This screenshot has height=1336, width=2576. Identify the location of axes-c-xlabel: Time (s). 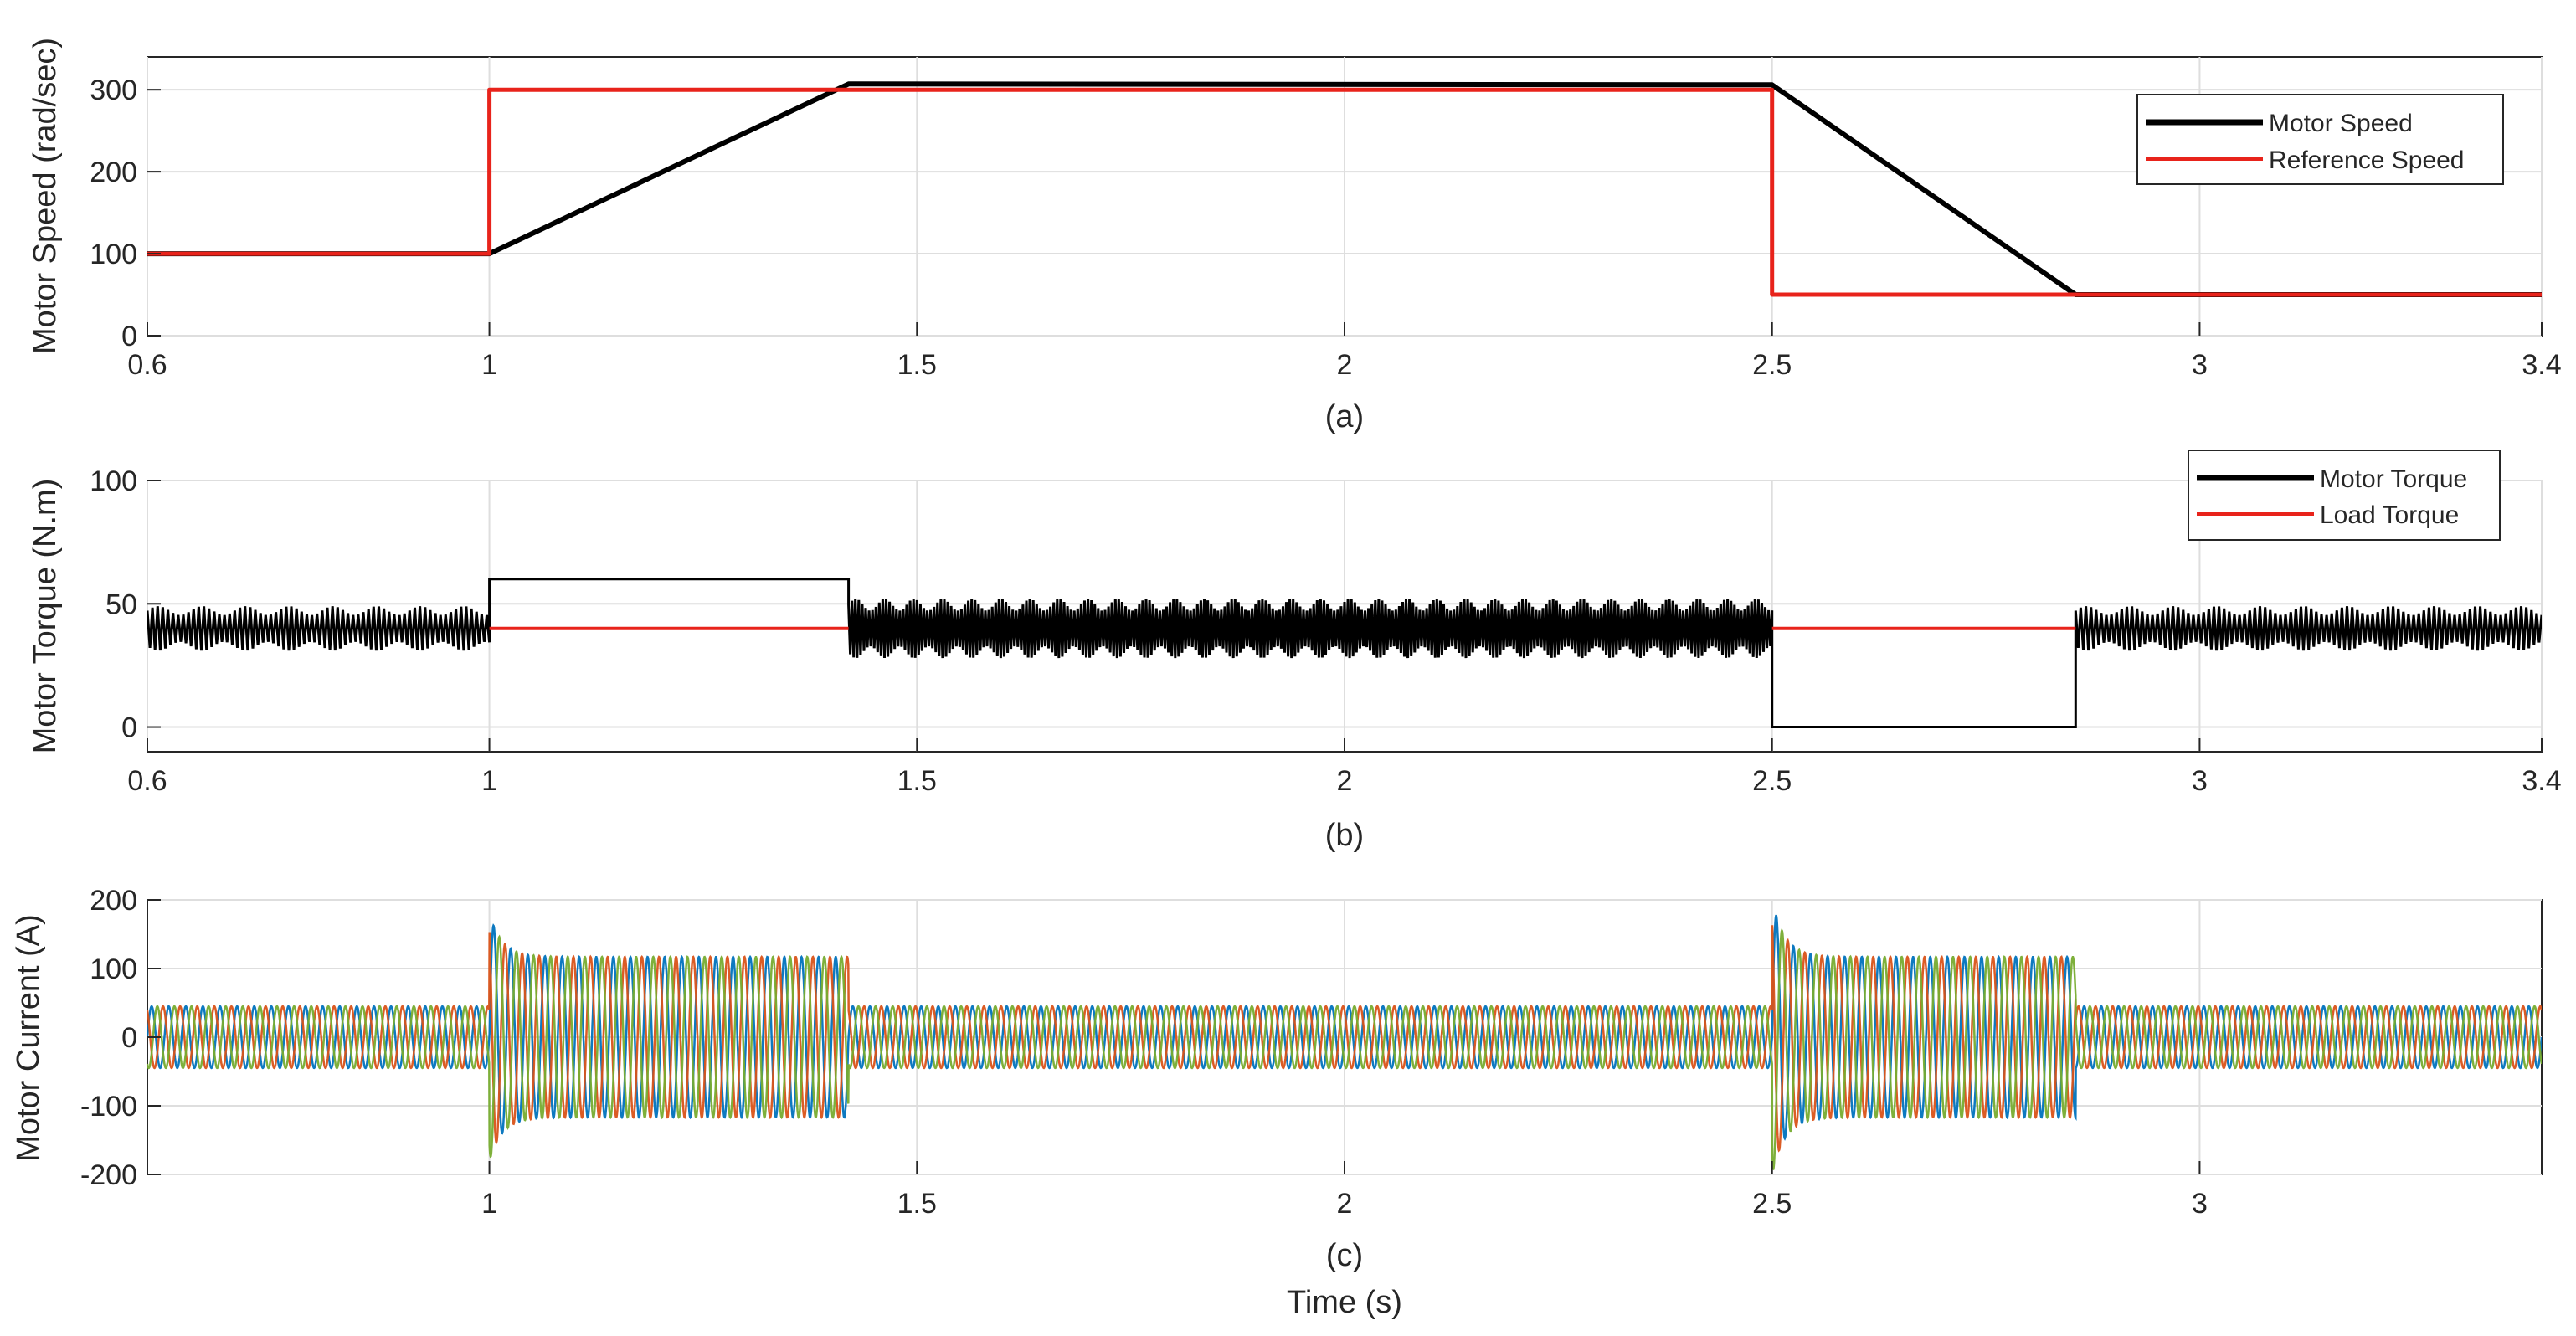
(1345, 1302).